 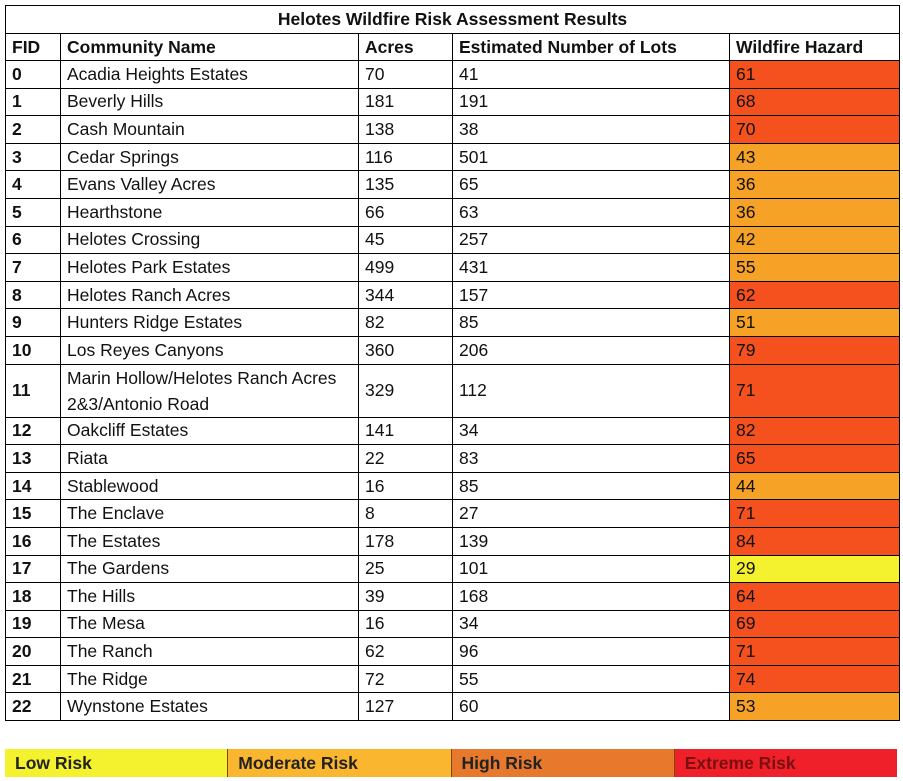 What do you see at coordinates (209, 267) in the screenshot?
I see `community-name-cell: Helotes Park Estates` at bounding box center [209, 267].